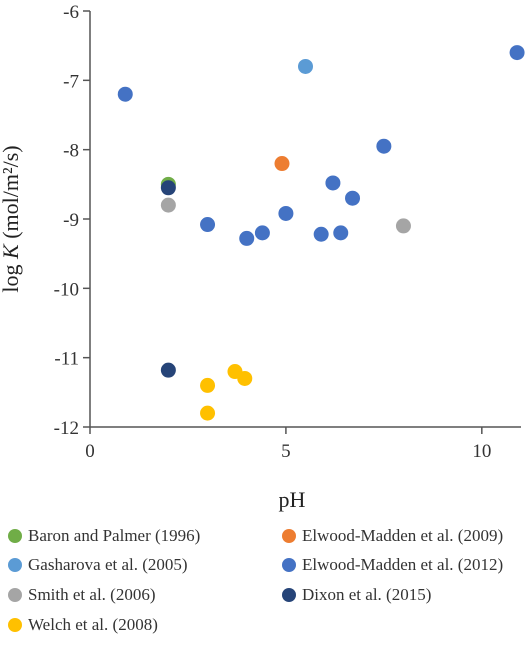  I want to click on legend-label: Dixon et al. (2015), so click(366, 595).